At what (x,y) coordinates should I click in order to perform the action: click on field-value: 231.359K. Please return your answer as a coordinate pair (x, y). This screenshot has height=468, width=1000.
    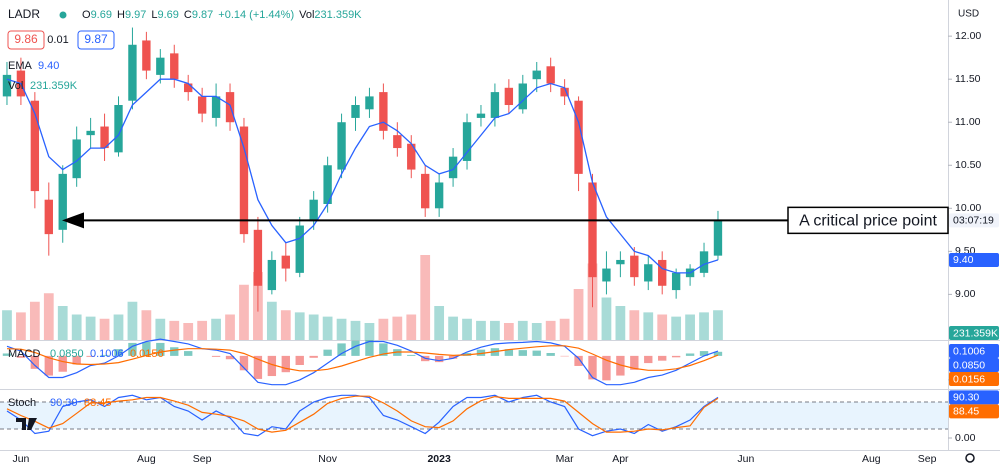
    Looking at the image, I should click on (338, 15).